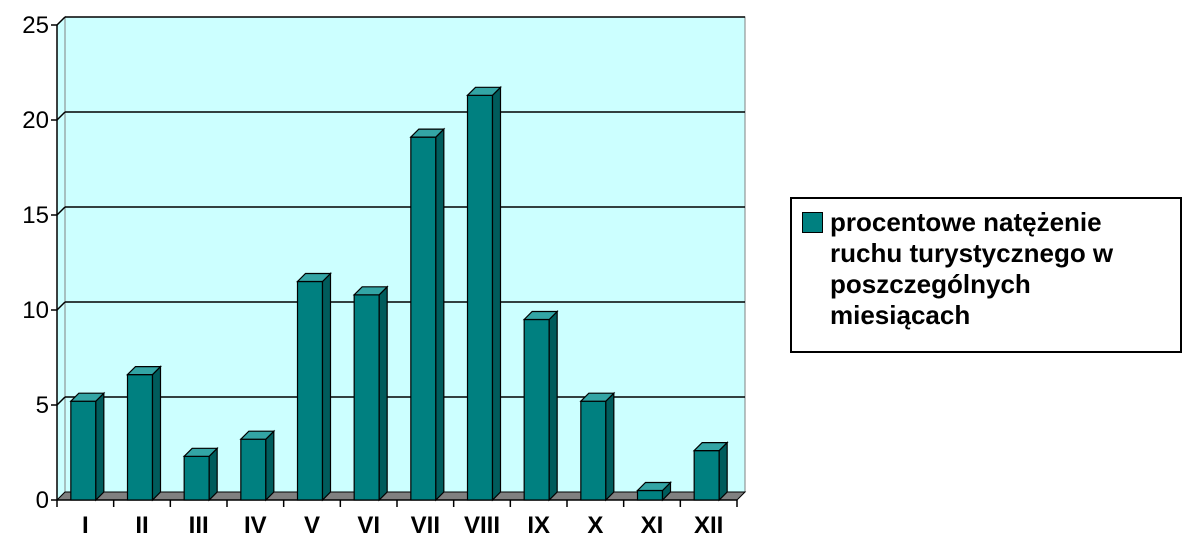 The image size is (1184, 542). What do you see at coordinates (652, 525) in the screenshot?
I see `x-tick-label: XI` at bounding box center [652, 525].